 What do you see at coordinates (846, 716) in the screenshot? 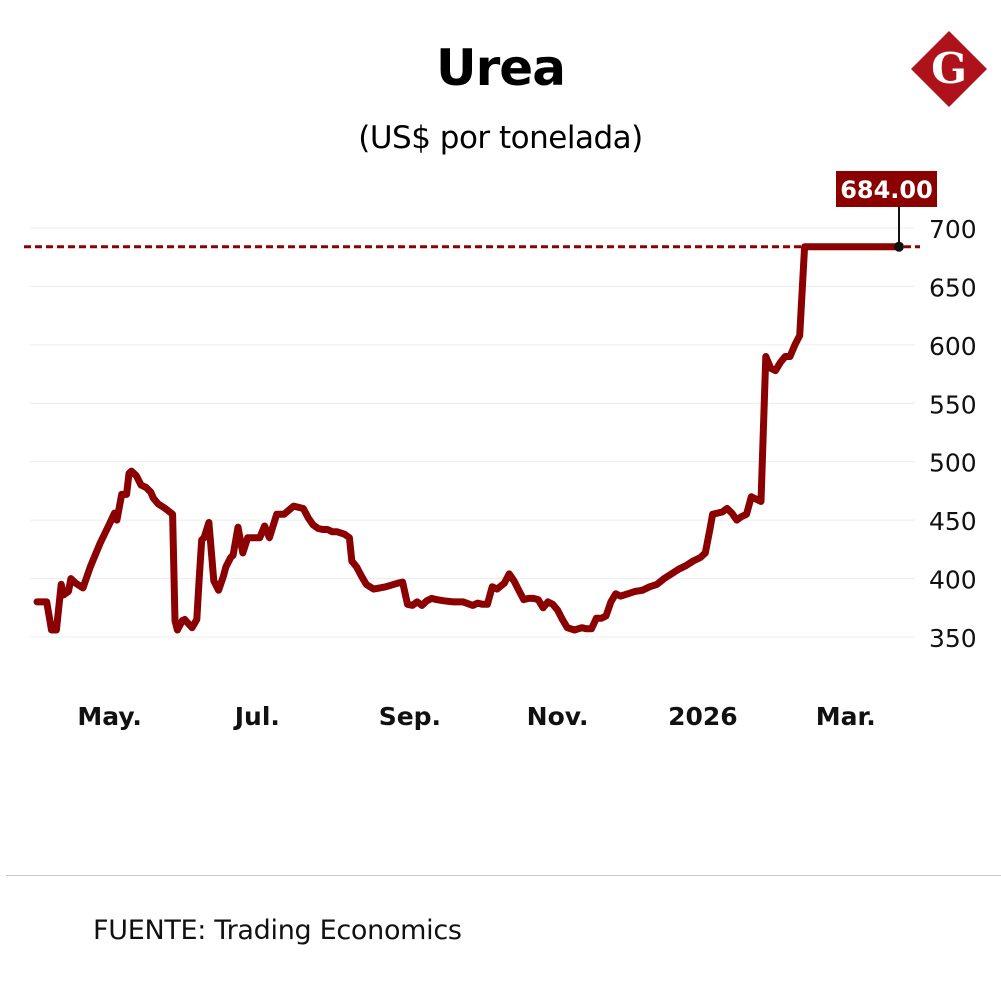
I see `x-tick-label-6: Mar.` at bounding box center [846, 716].